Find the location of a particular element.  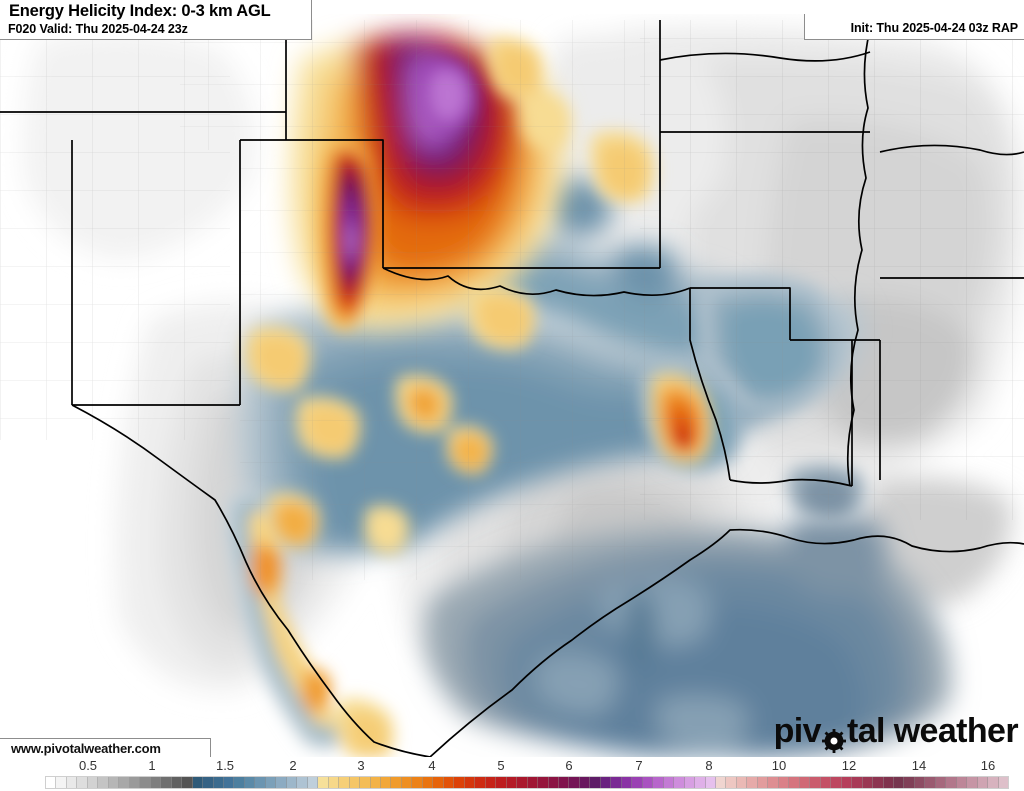

colorbar-tick-label: 1.5 is located at coordinates (225, 765).